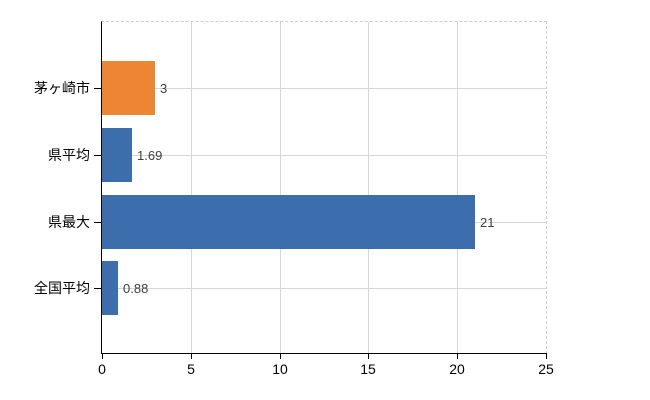 This screenshot has height=400, width=650. What do you see at coordinates (368, 369) in the screenshot?
I see `x-axis-tick-label: 15` at bounding box center [368, 369].